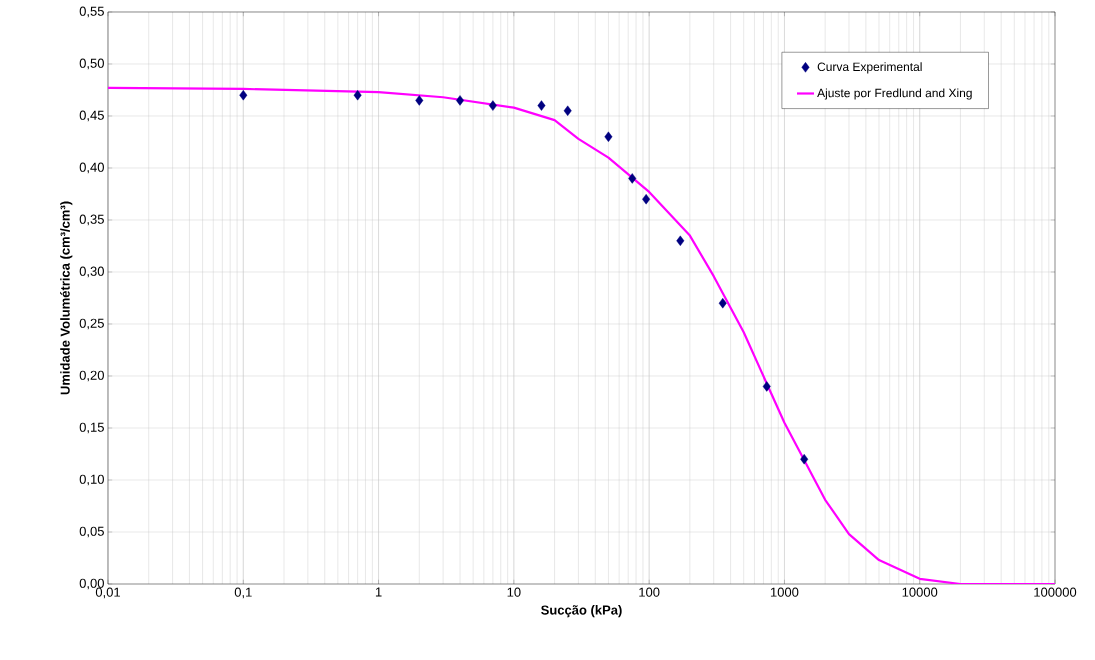 This screenshot has width=1095, height=660. Describe the element at coordinates (66, 298) in the screenshot. I see `y-axis-title: Umidade Volumétrica (cm³/cm³)` at that location.